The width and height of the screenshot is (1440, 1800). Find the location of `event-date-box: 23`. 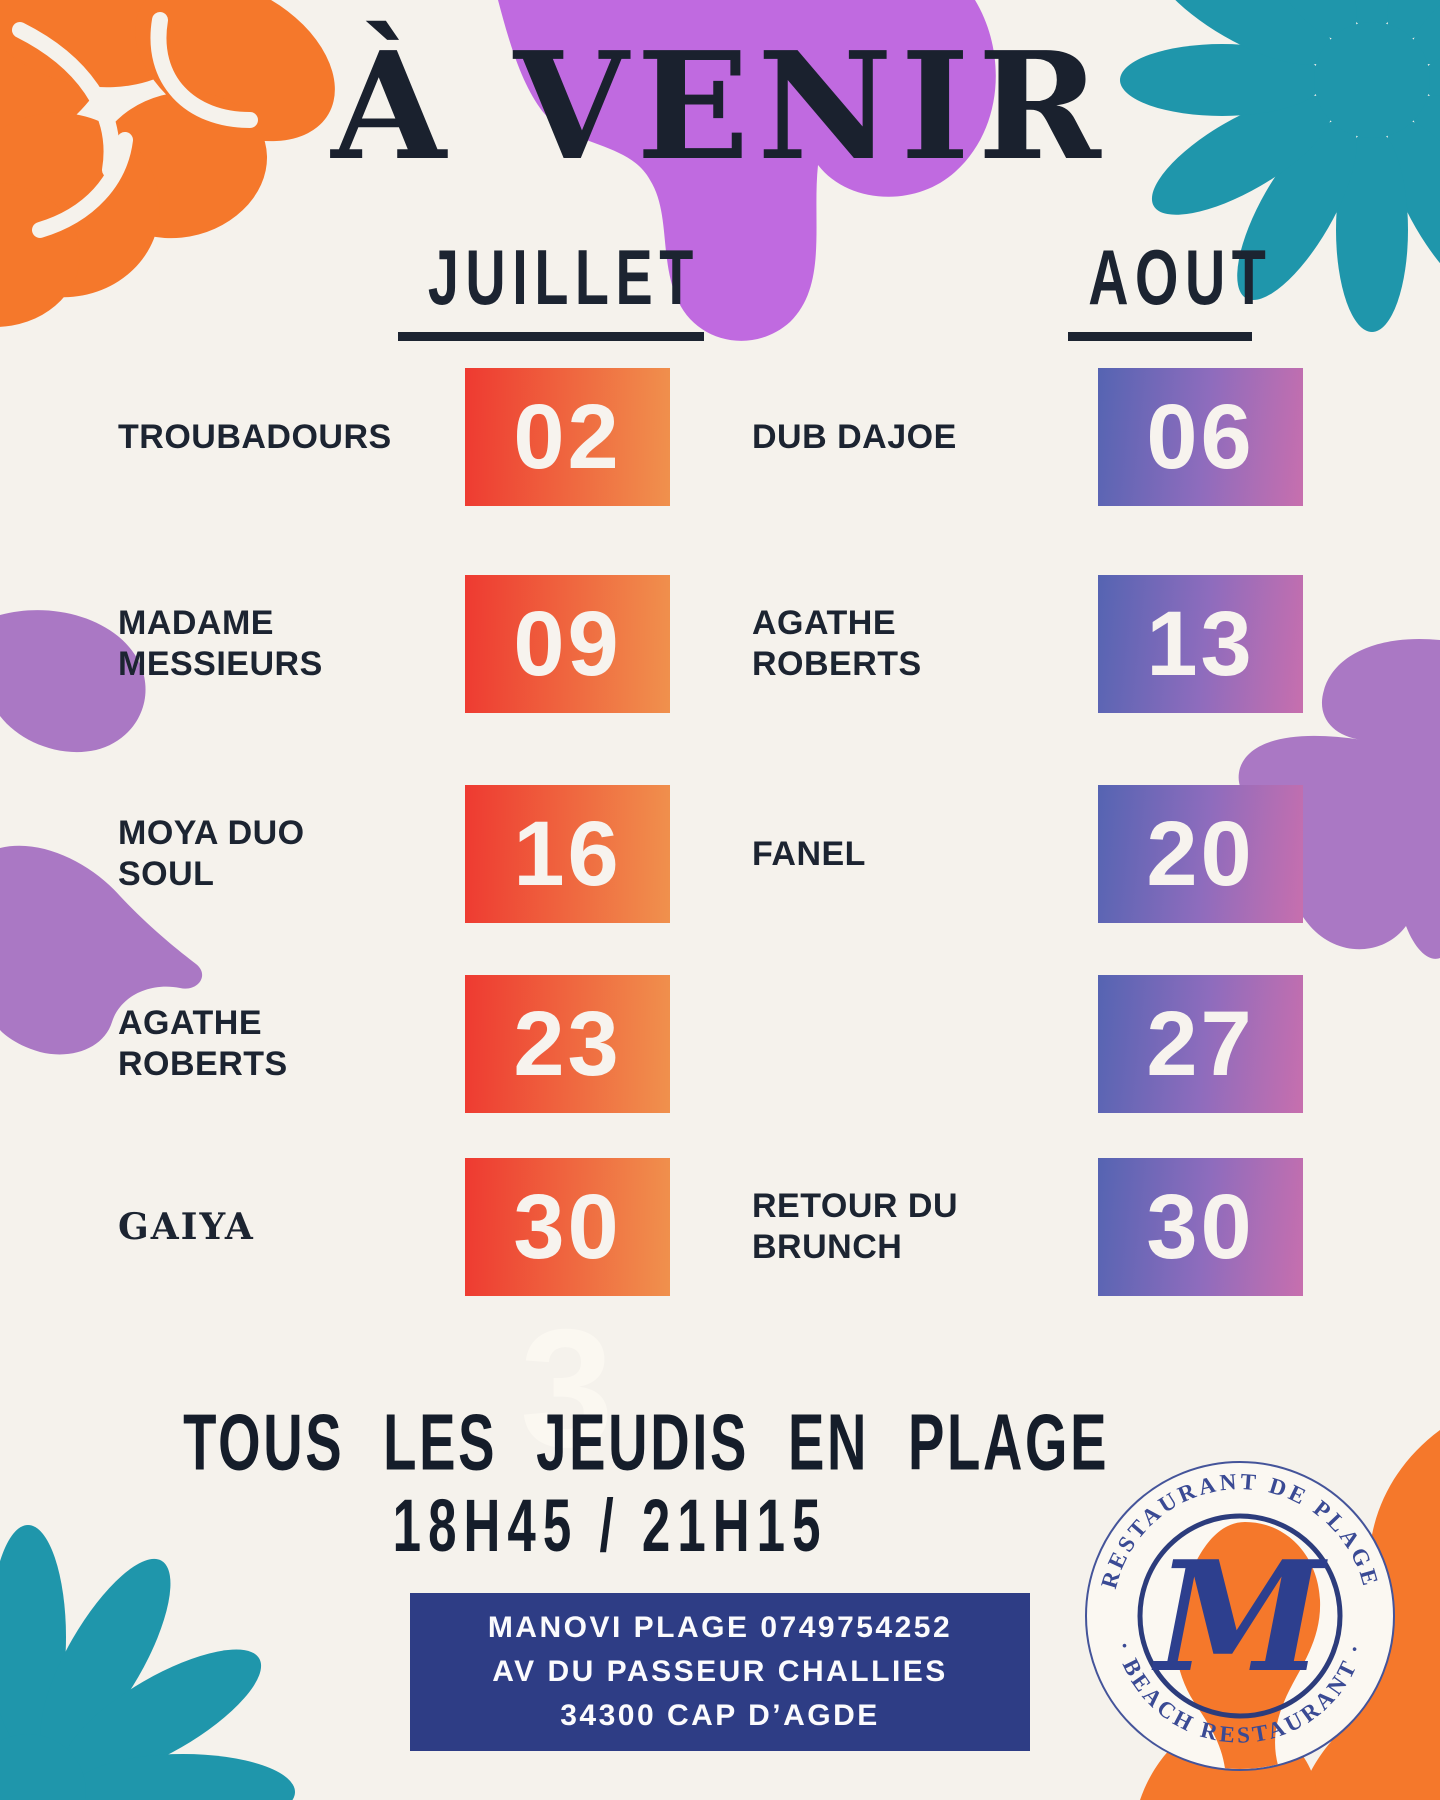

event-date-box: 23 is located at coordinates (567, 1044).